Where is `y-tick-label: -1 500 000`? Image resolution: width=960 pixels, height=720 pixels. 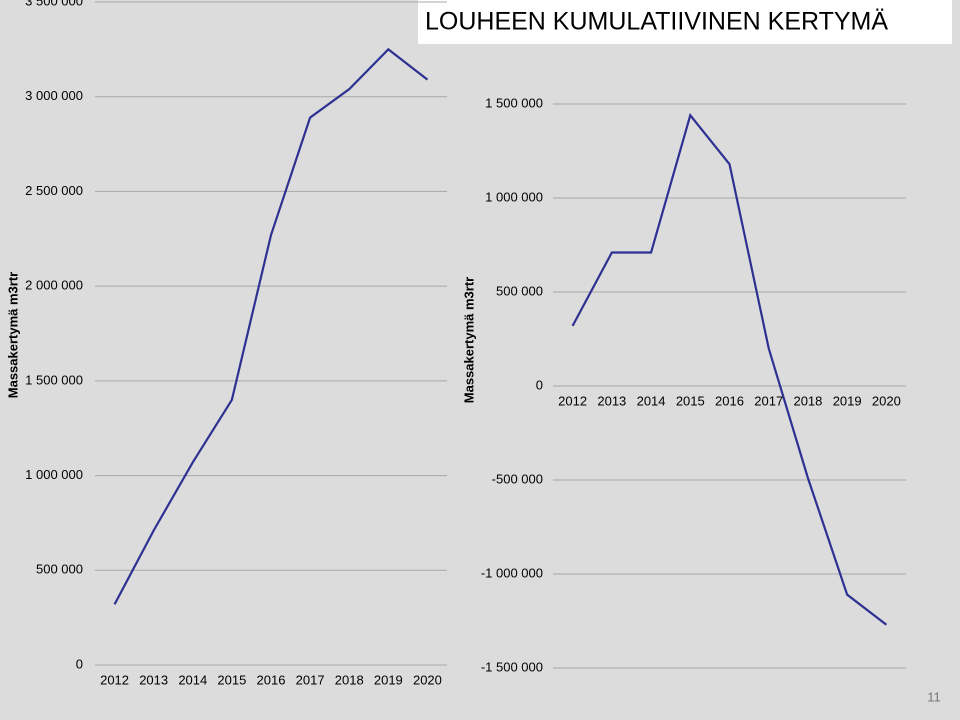
y-tick-label: -1 500 000 is located at coordinates (512, 666).